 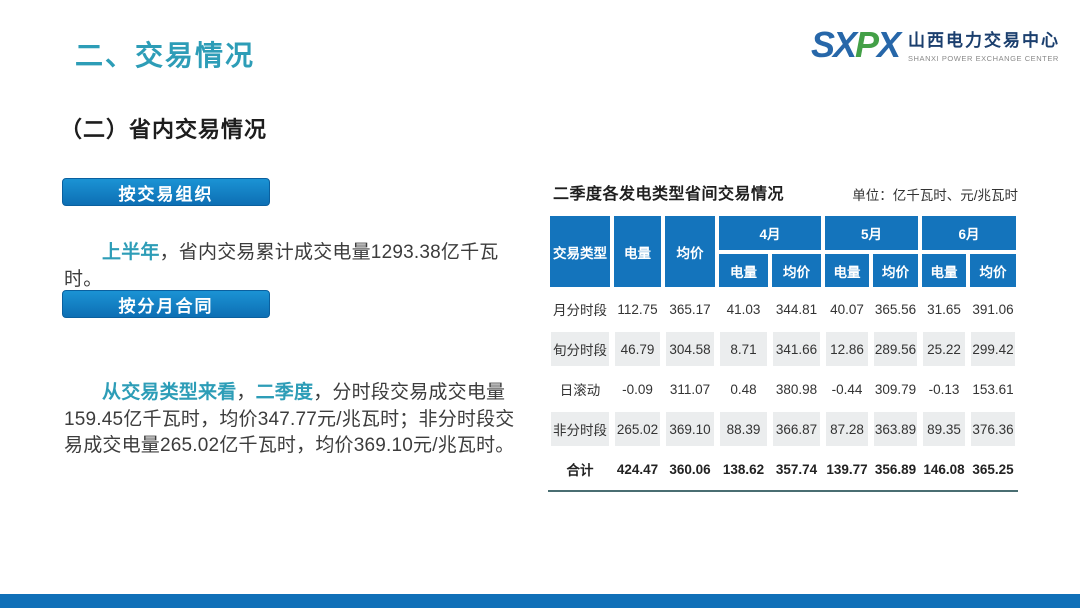 I want to click on table-header-row-top: 交易类型 电量 均价 4月 5月 6月, so click(x=783, y=251).